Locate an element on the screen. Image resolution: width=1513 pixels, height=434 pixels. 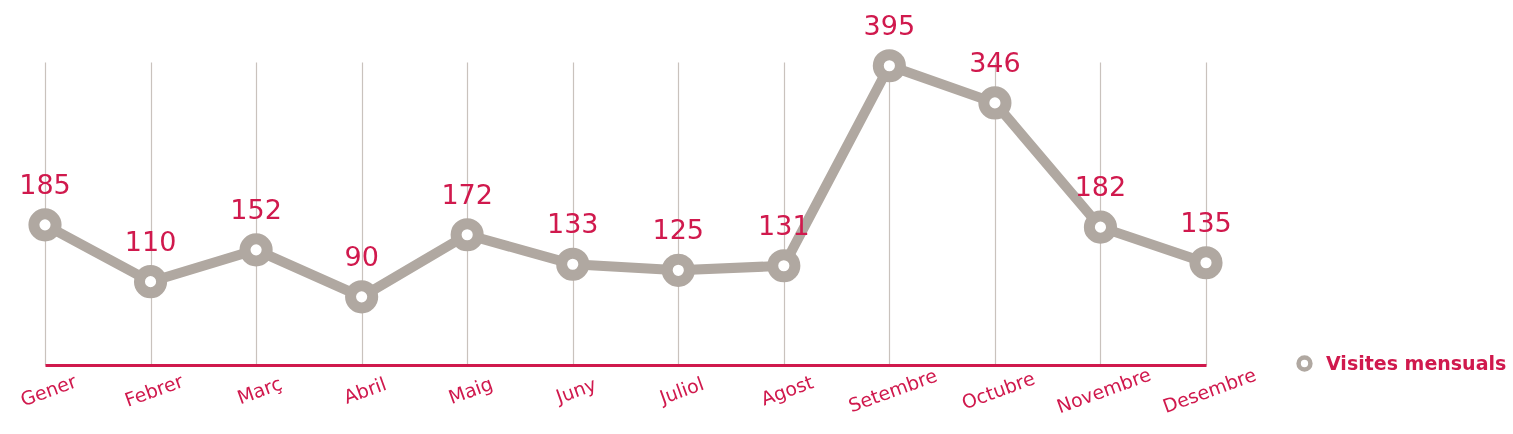
data-label: 133 is located at coordinates (572, 224).